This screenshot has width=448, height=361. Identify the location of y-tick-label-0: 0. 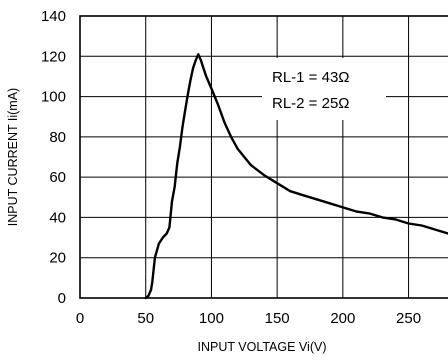
(62, 298).